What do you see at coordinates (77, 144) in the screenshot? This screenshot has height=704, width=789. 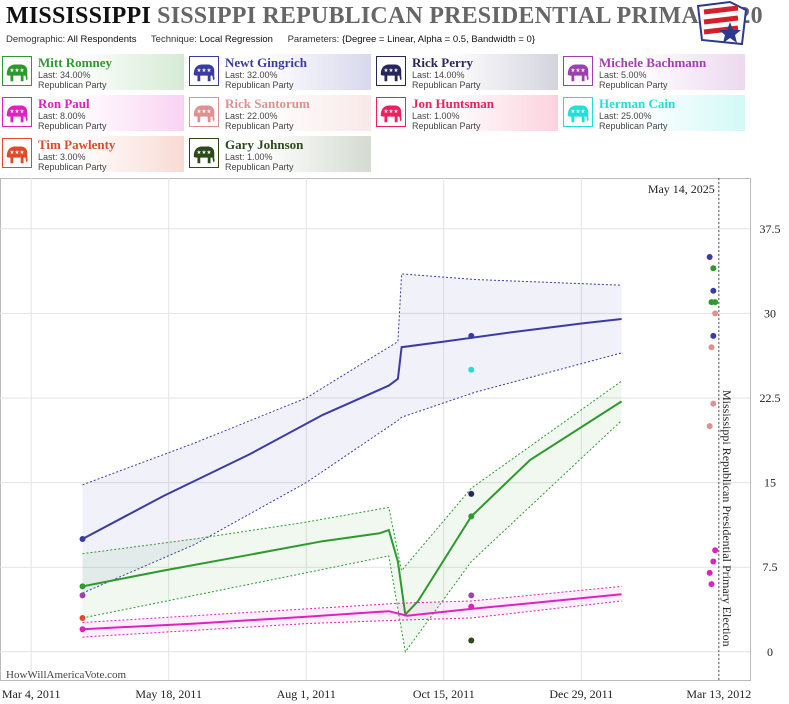 I see `candidate-name: Tim Pawlenty` at bounding box center [77, 144].